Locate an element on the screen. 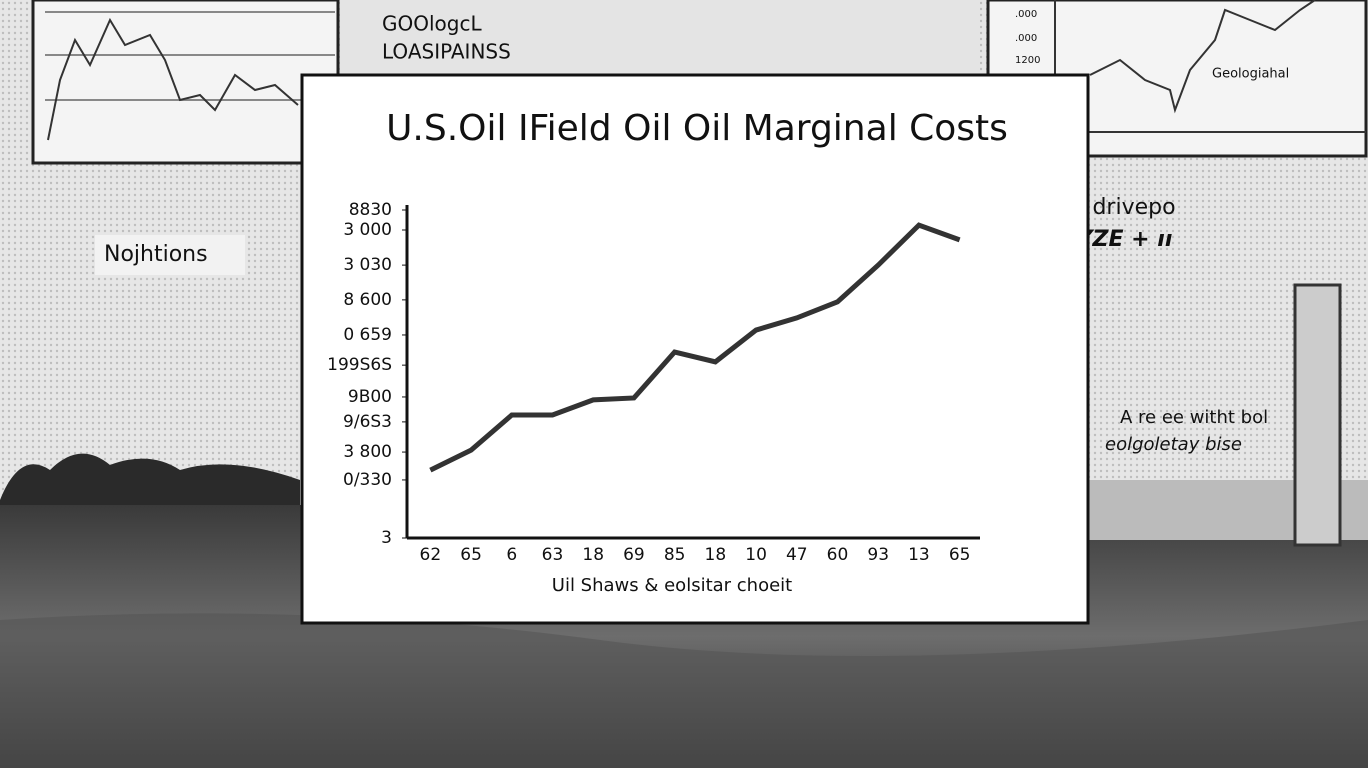 This screenshot has height=768, width=1368. y-tick-label: 9/6S3 is located at coordinates (367, 422).